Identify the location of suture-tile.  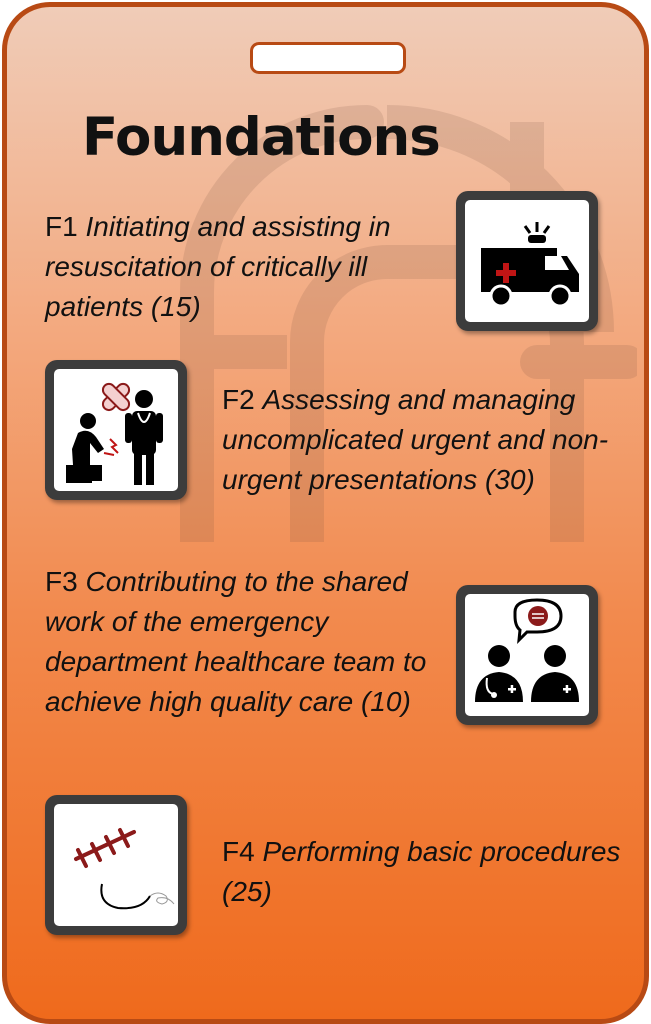
(116, 865).